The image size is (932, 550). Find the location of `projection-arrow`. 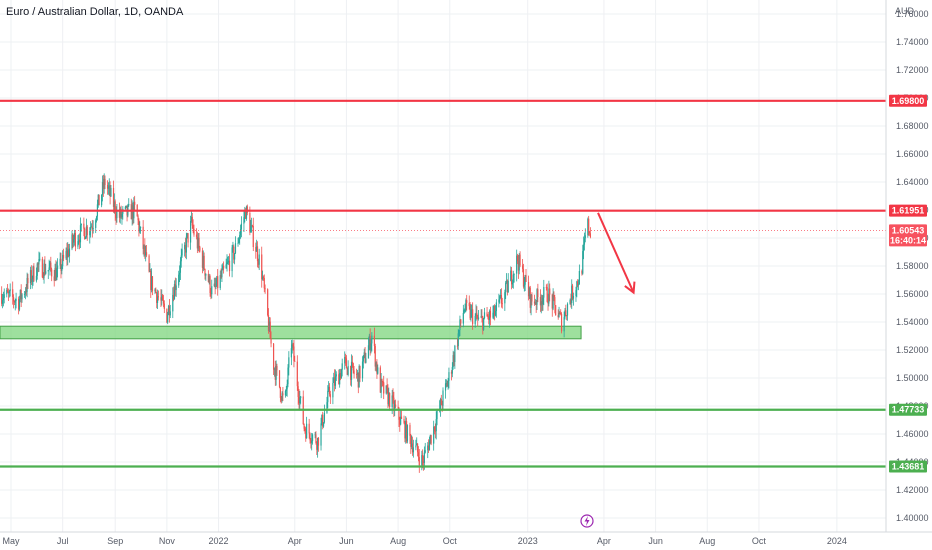

projection-arrow is located at coordinates (616, 253).